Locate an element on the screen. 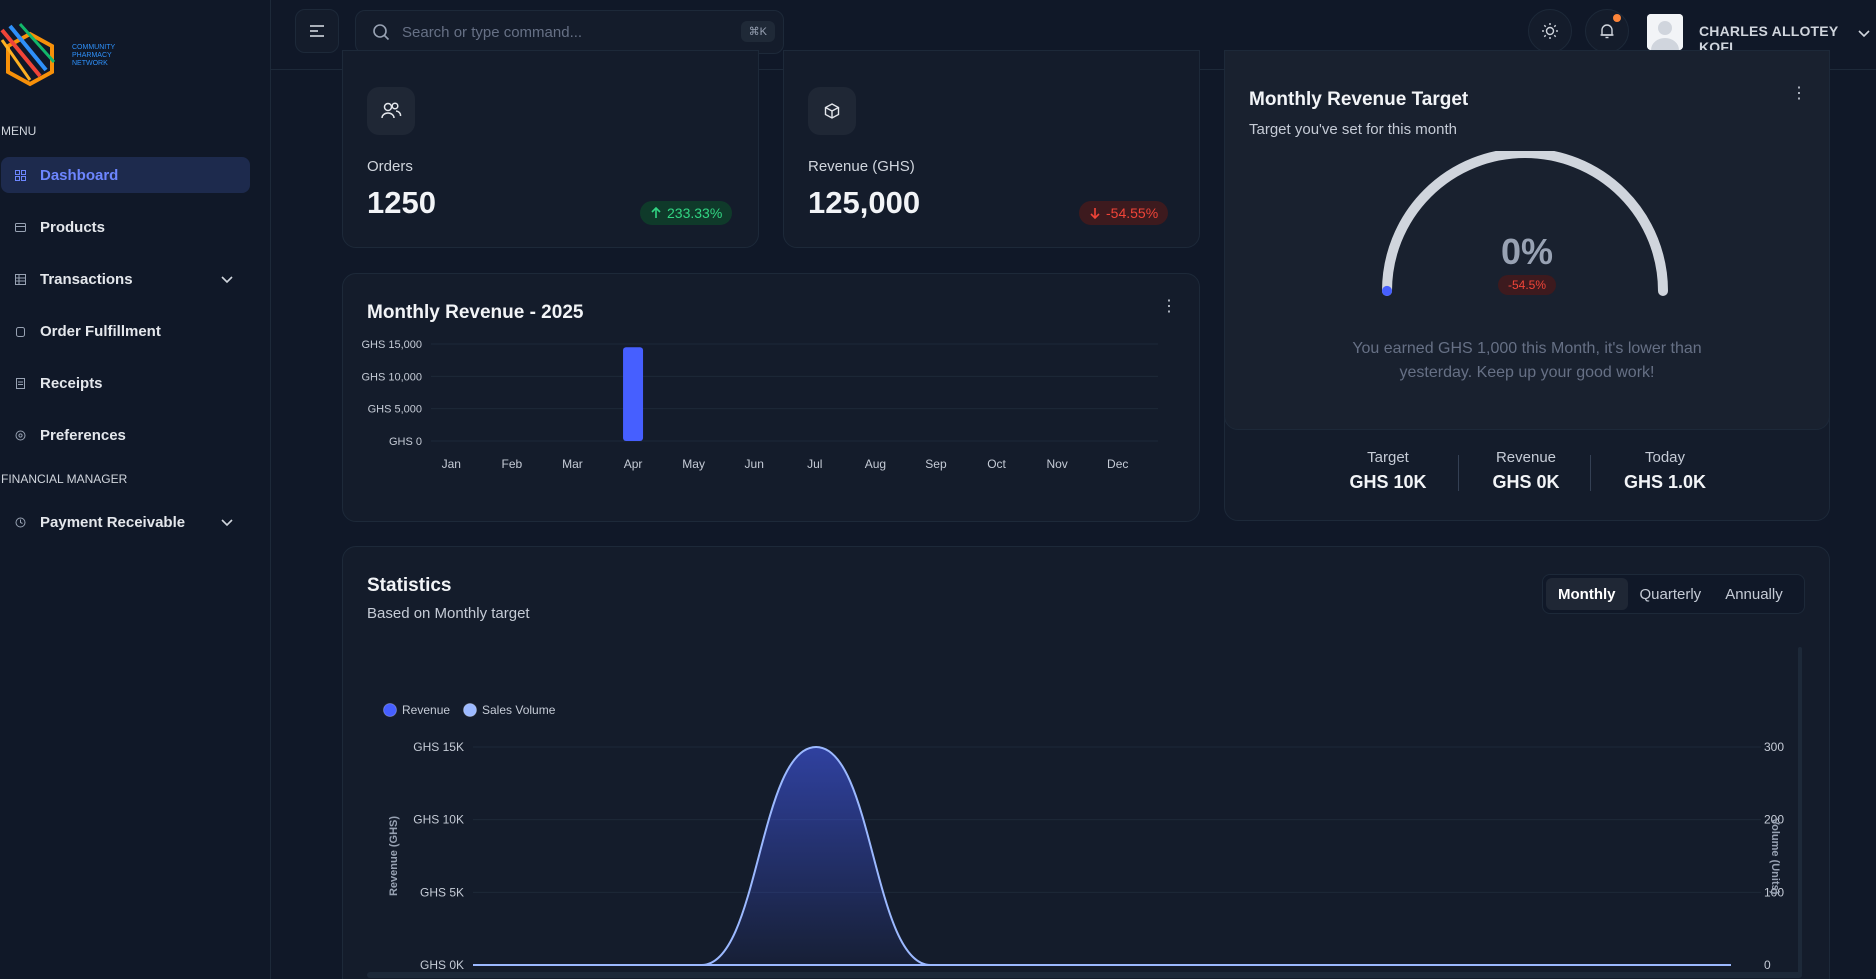  sidebar-item-label: Order Fulfillment is located at coordinates (100, 331).